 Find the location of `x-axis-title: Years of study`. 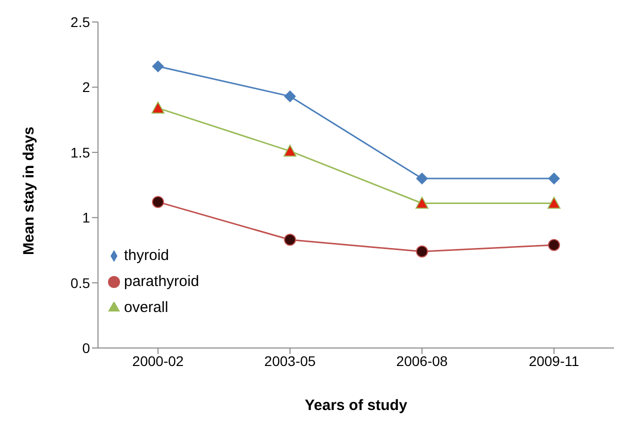

x-axis-title: Years of study is located at coordinates (356, 405).